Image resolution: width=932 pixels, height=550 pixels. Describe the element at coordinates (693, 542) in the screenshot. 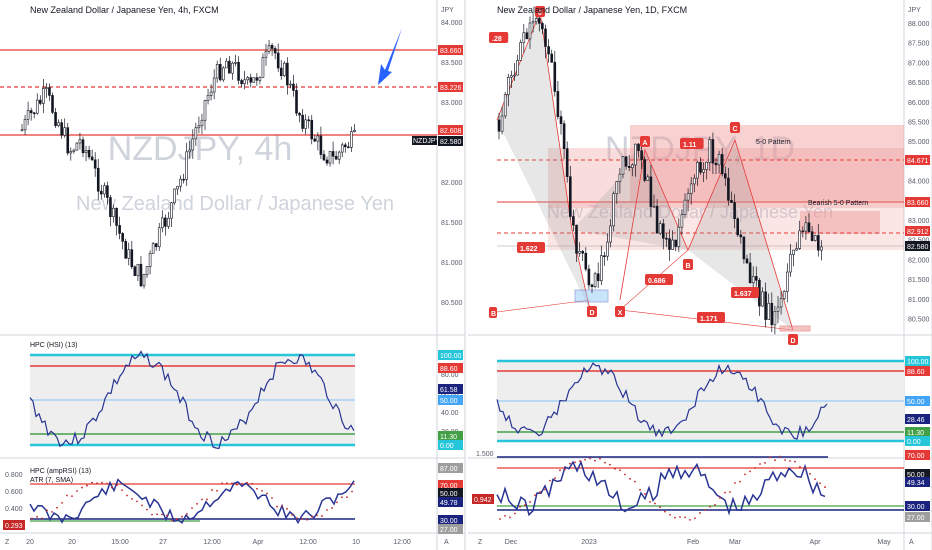

I see `right-time-tick: Feb` at that location.